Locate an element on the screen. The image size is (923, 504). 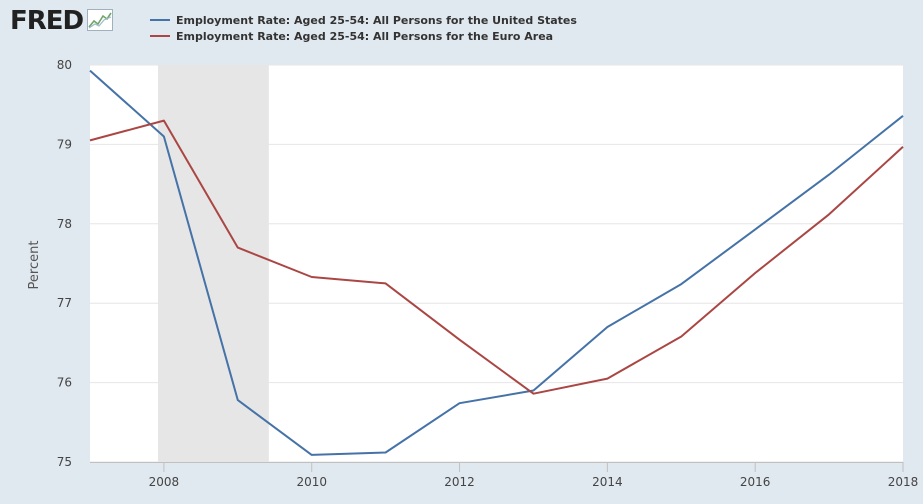
y-tick-label: 80 is located at coordinates (64, 65).